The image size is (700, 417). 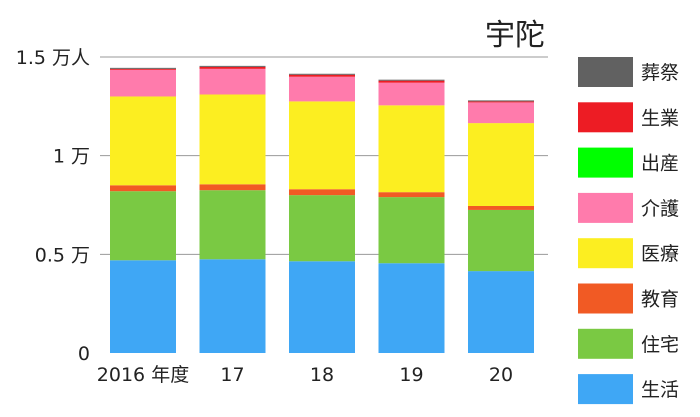 What do you see at coordinates (62, 255) in the screenshot?
I see `y-tick-label: 0.5 万` at bounding box center [62, 255].